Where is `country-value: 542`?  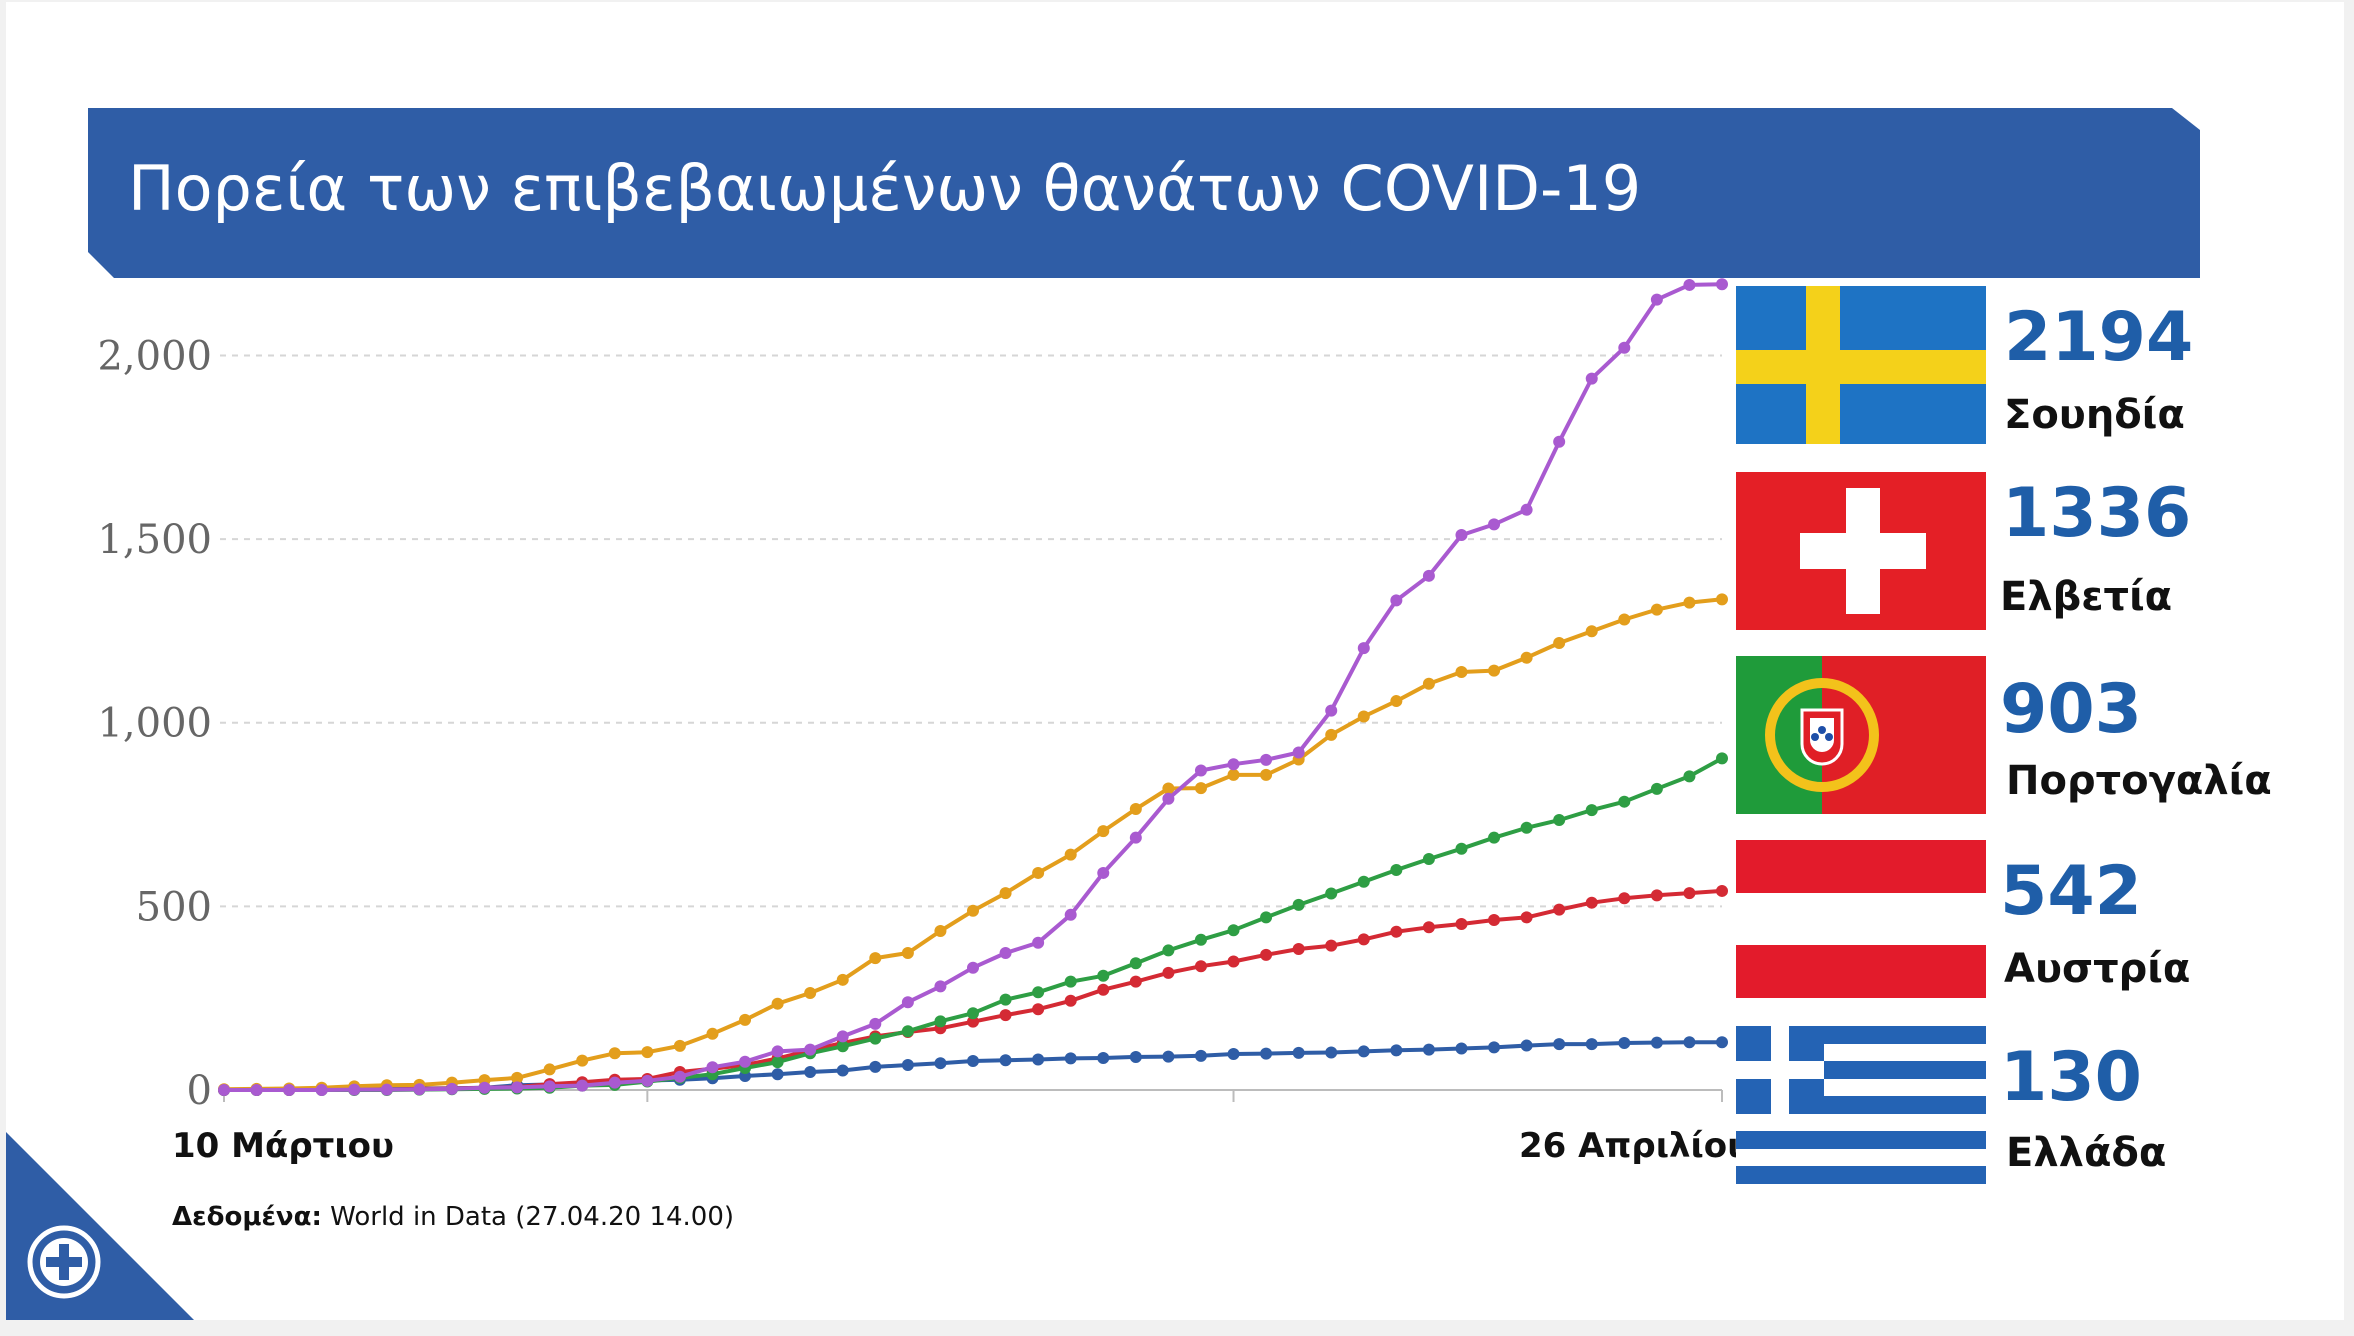 country-value: 542 is located at coordinates (2071, 891).